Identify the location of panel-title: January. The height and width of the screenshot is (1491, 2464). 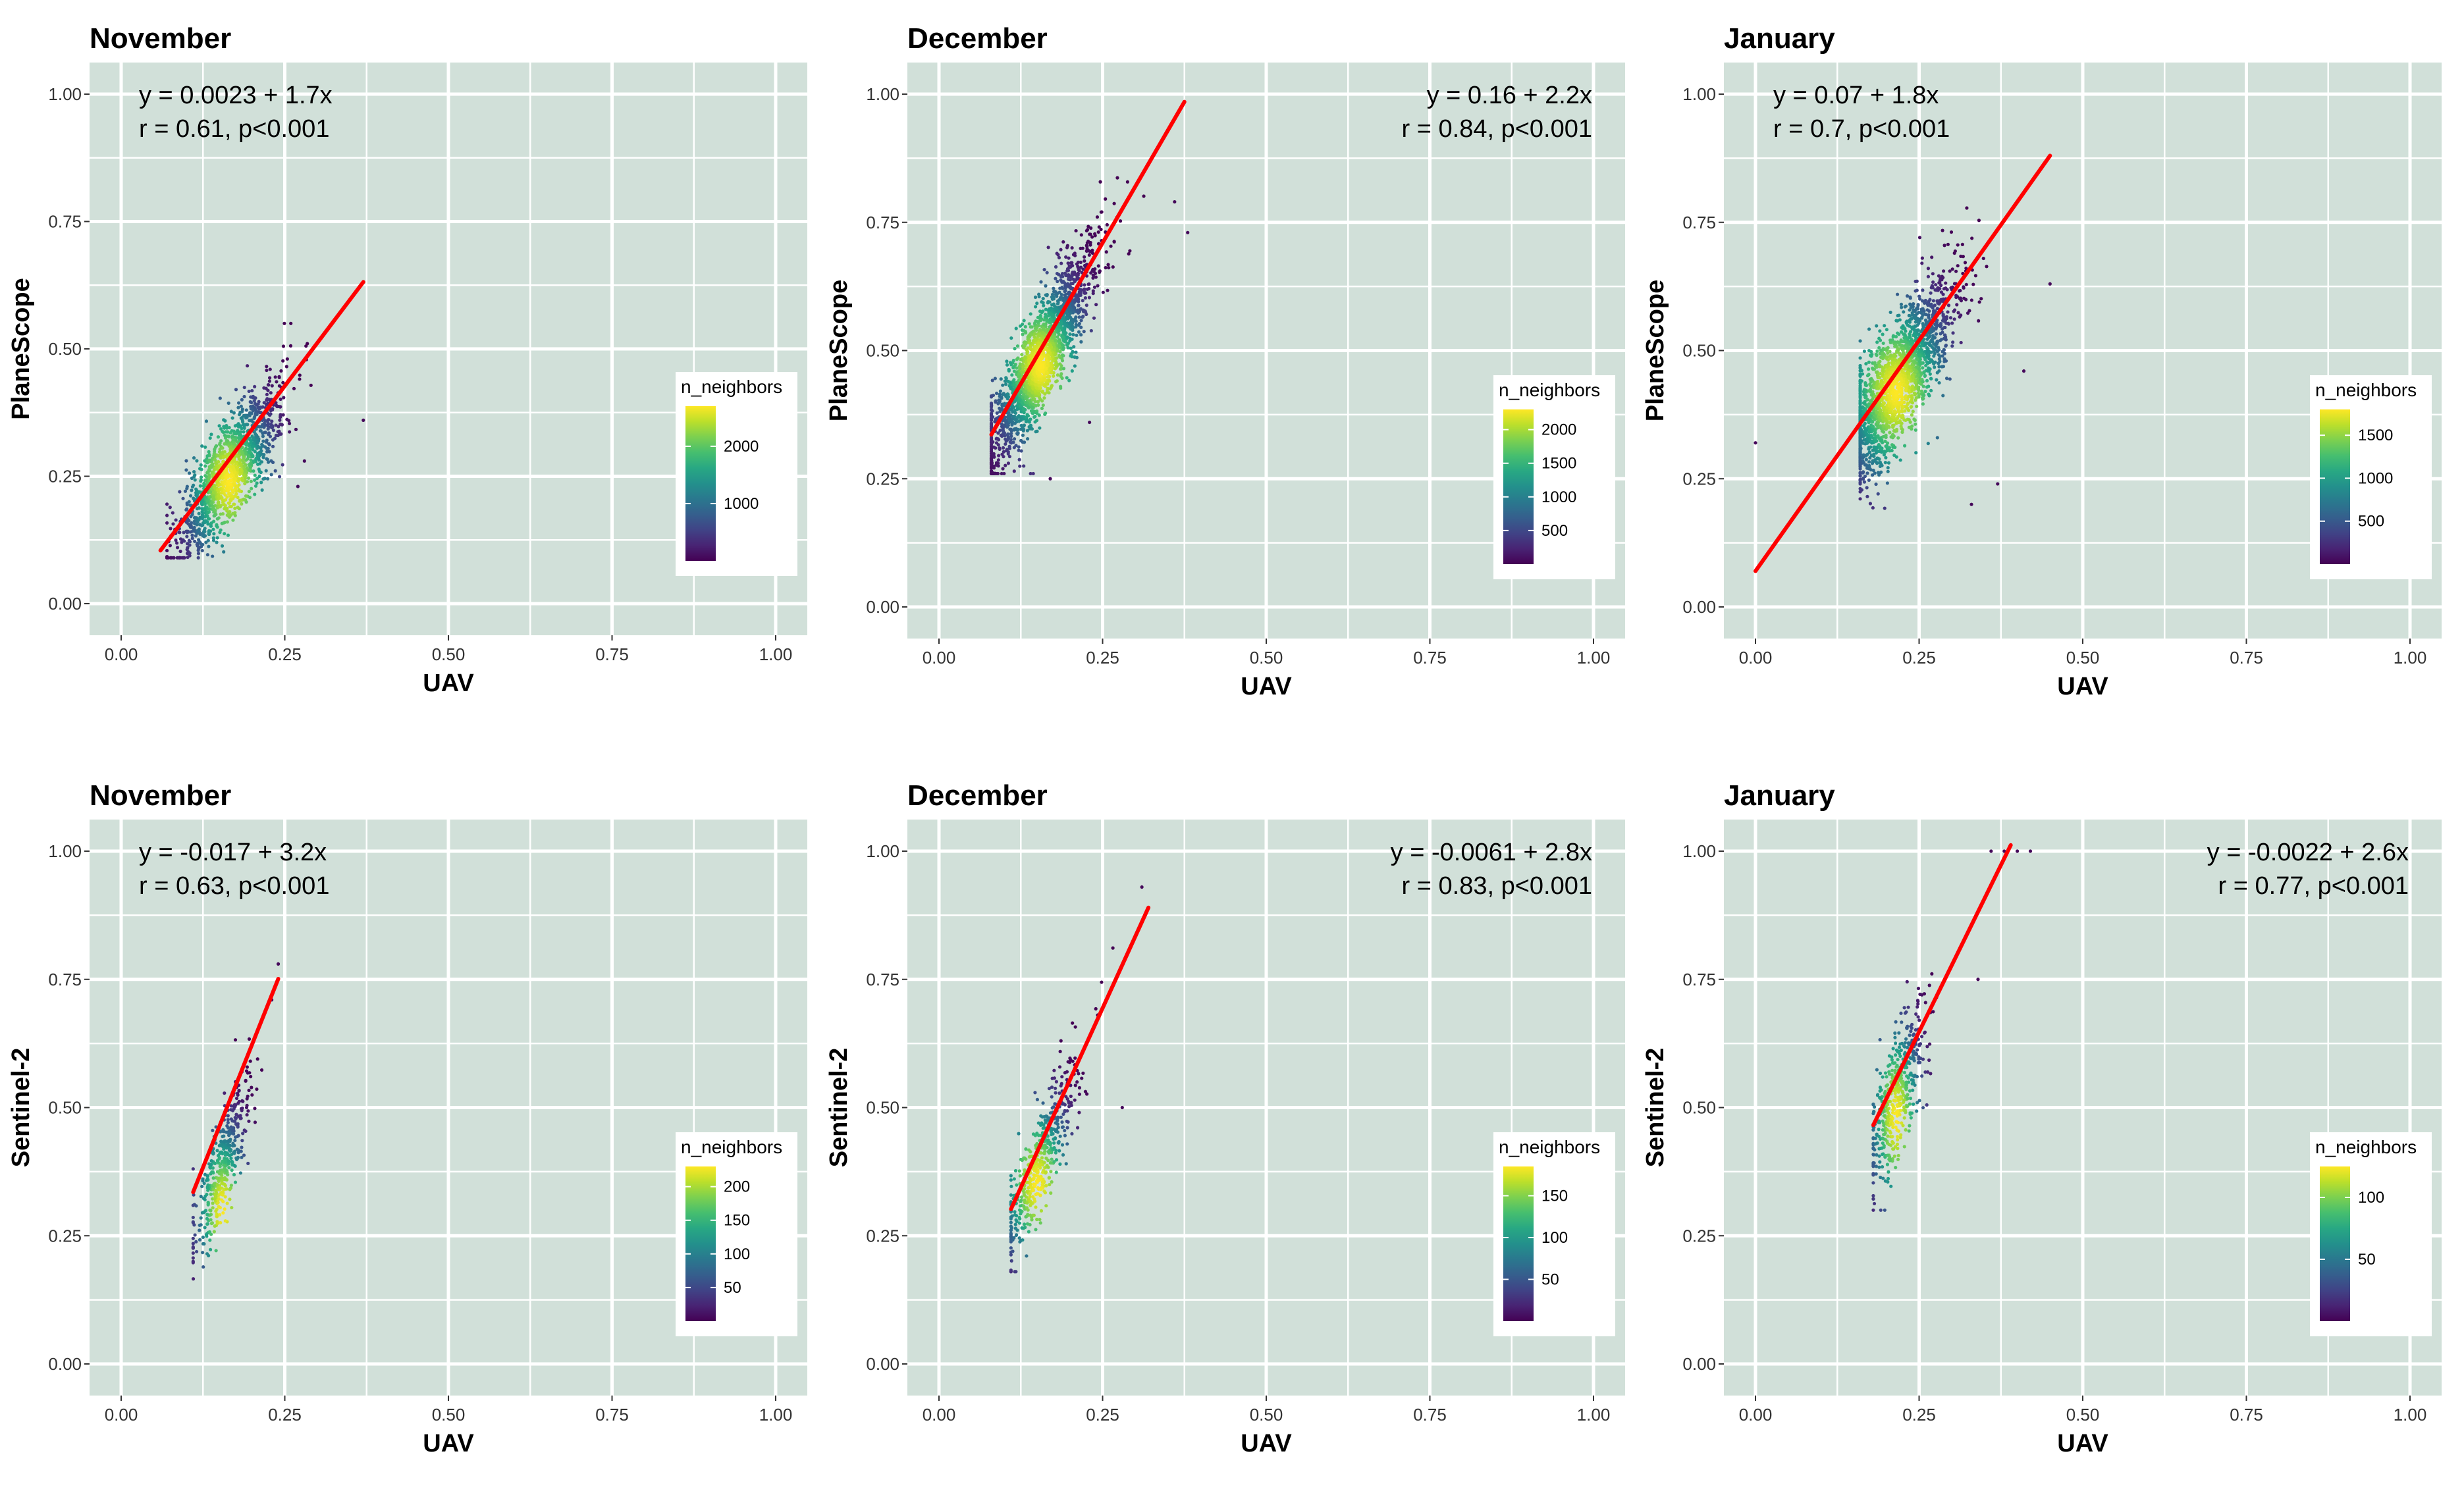
(1779, 39).